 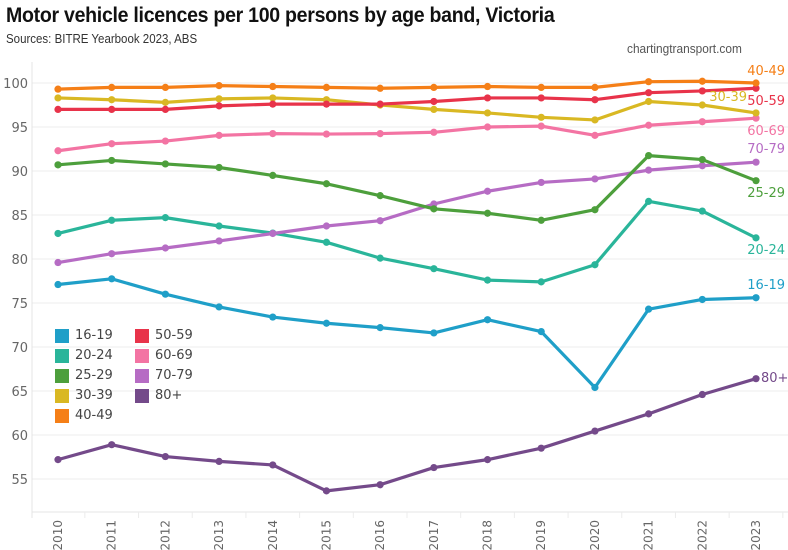 What do you see at coordinates (165, 102) in the screenshot?
I see `data-point-30-39-2012` at bounding box center [165, 102].